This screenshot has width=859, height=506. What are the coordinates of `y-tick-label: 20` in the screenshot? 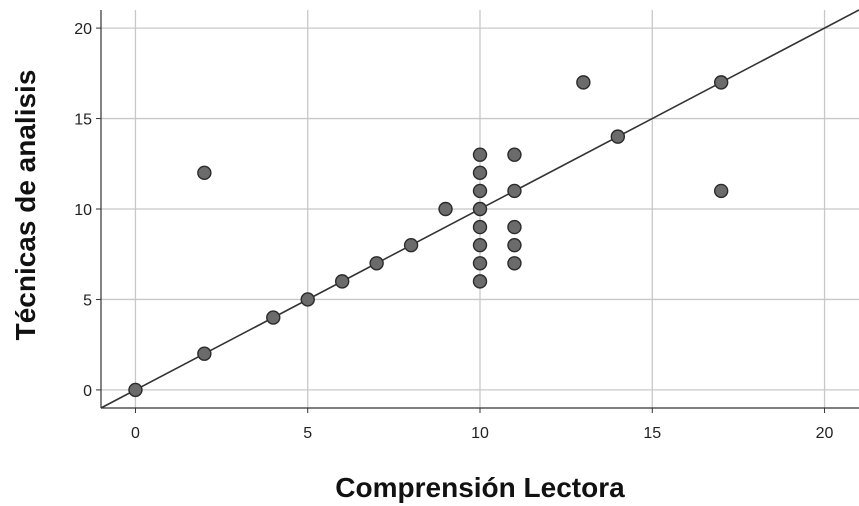 It's located at (83, 29).